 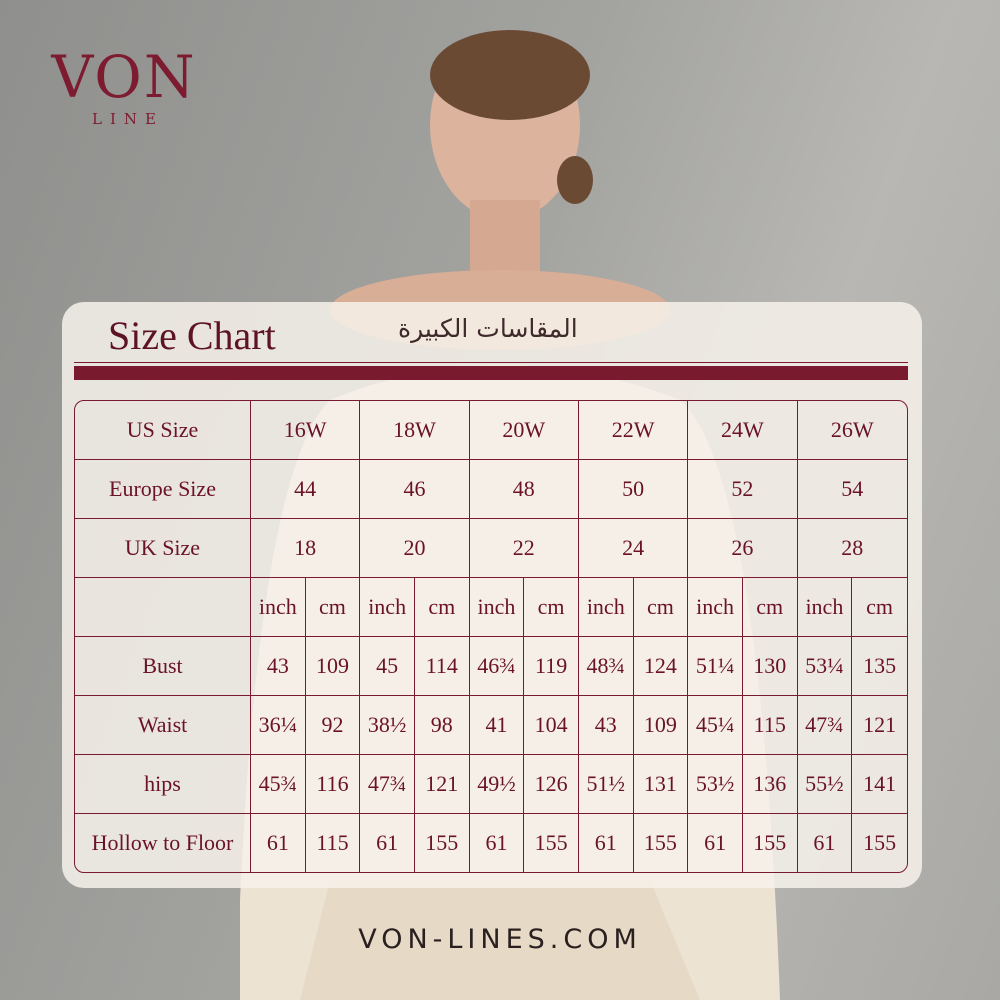 What do you see at coordinates (633, 430) in the screenshot?
I see `size-cell: 22W` at bounding box center [633, 430].